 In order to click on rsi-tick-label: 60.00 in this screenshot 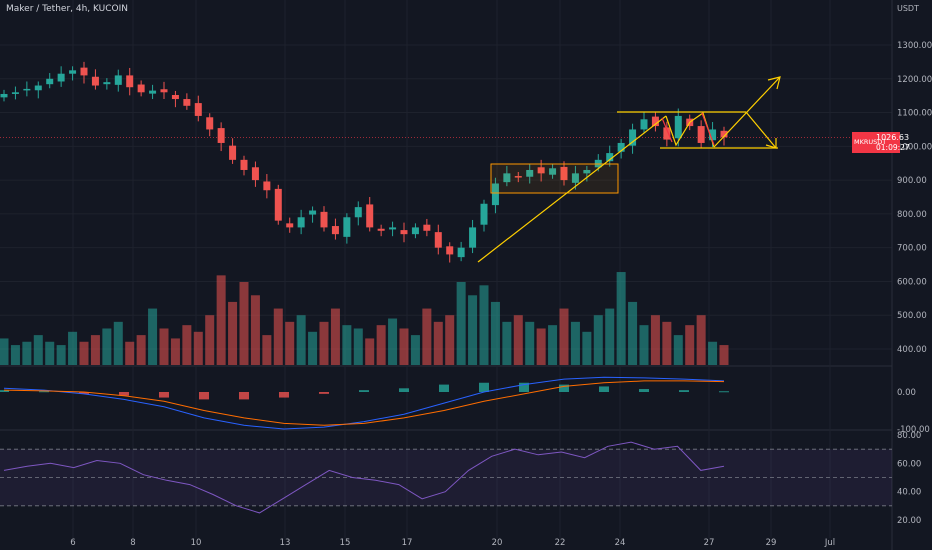, I will do `click(909, 464)`.